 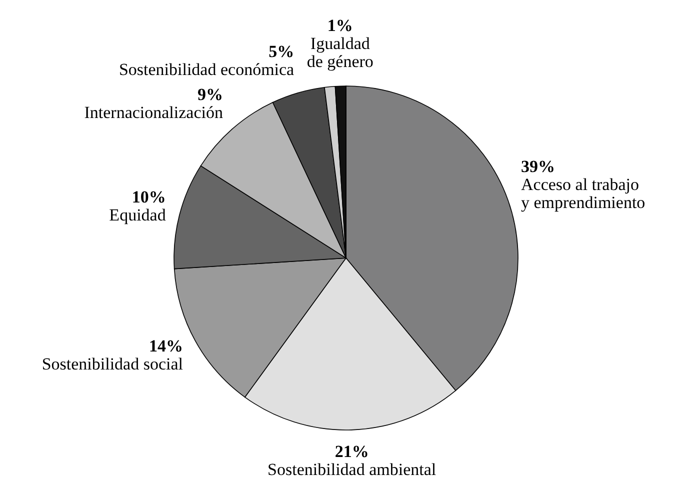 What do you see at coordinates (137, 214) in the screenshot?
I see `slice-label: Equidad` at bounding box center [137, 214].